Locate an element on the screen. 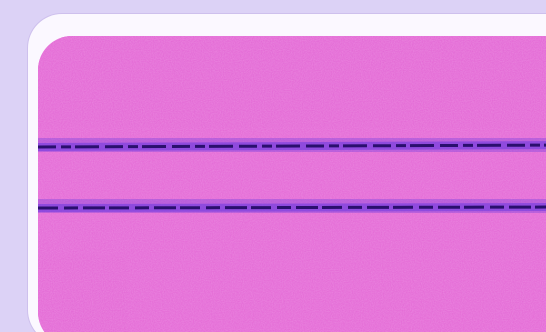  second-stripe is located at coordinates (292, 206).